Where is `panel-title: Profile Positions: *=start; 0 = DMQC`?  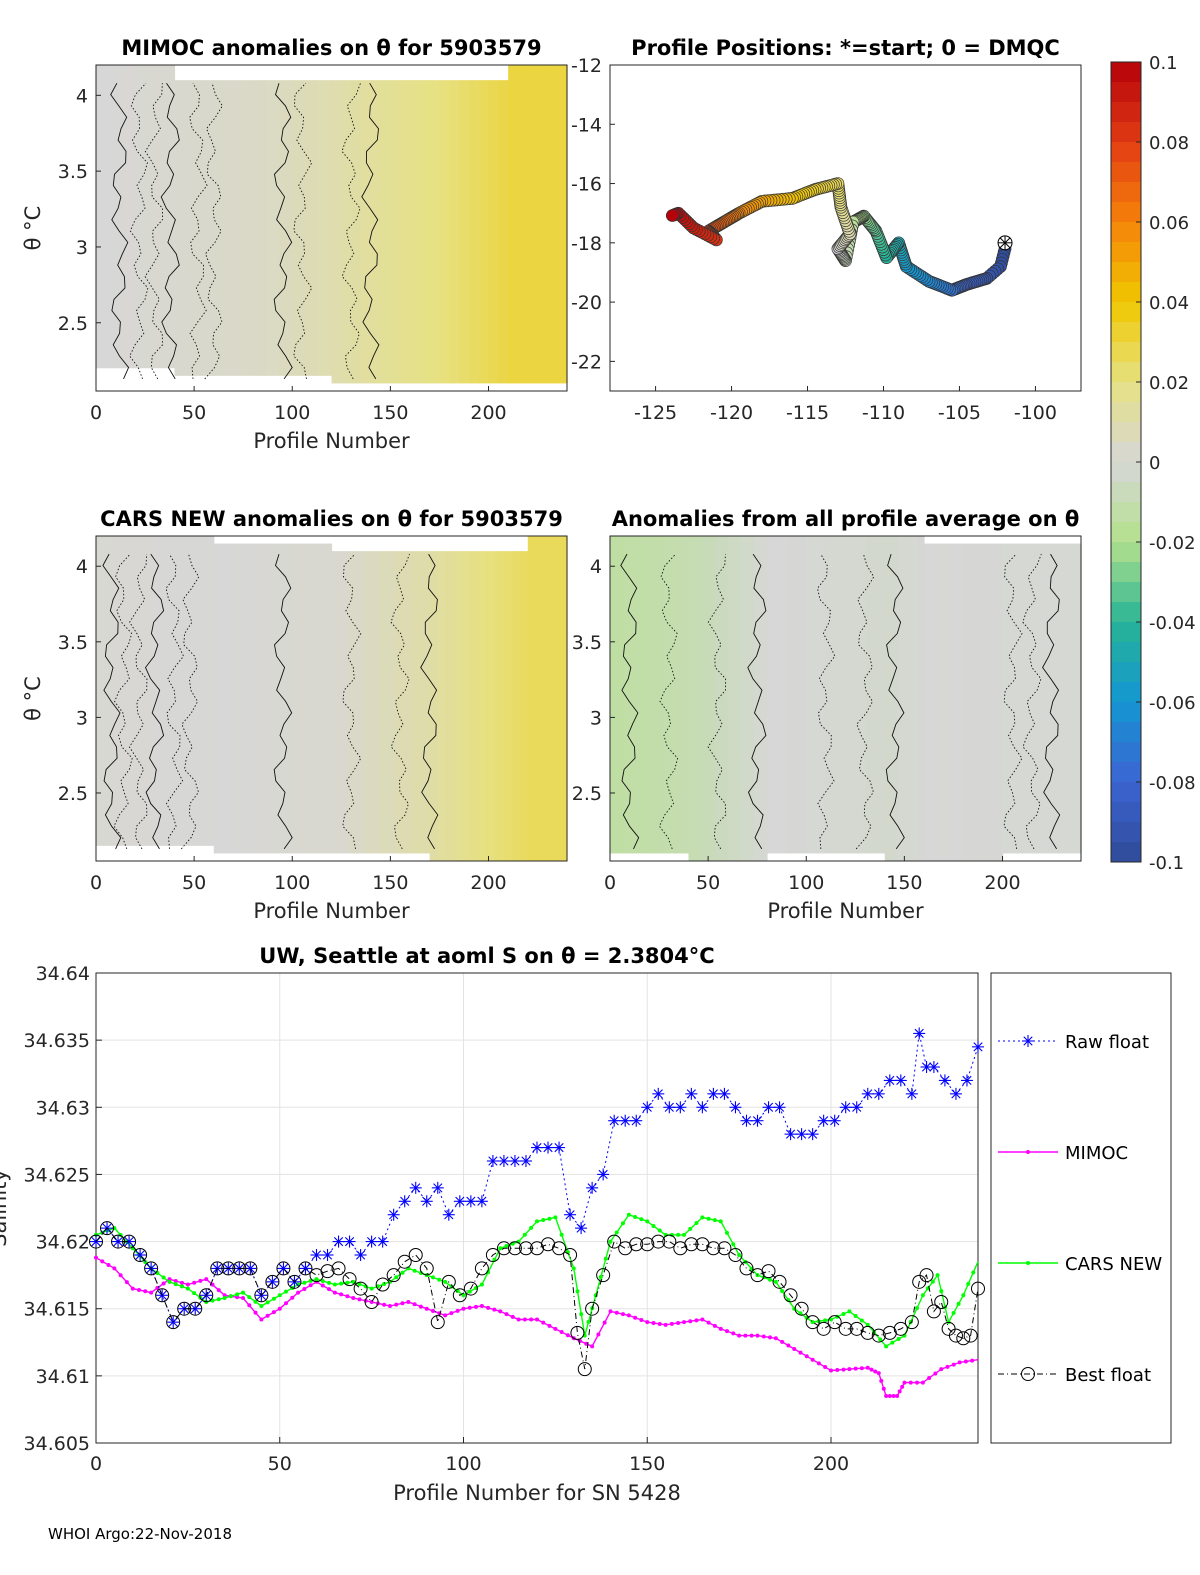
panel-title: Profile Positions: *=start; 0 = DMQC is located at coordinates (845, 48).